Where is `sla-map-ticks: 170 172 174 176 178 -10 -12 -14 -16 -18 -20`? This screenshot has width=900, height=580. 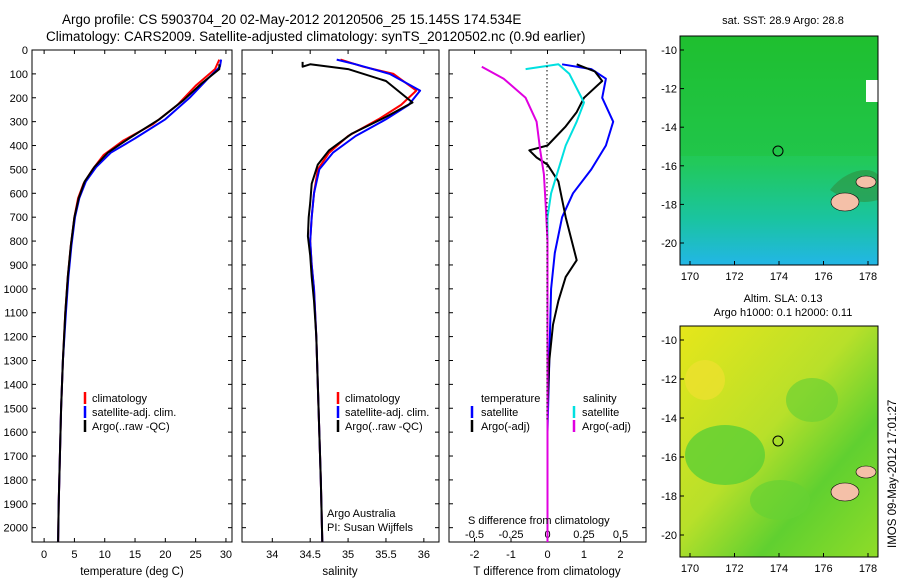
sla-map-ticks: 170 172 174 176 178 -10 -12 -14 -16 -18 -20 is located at coordinates (769, 455).